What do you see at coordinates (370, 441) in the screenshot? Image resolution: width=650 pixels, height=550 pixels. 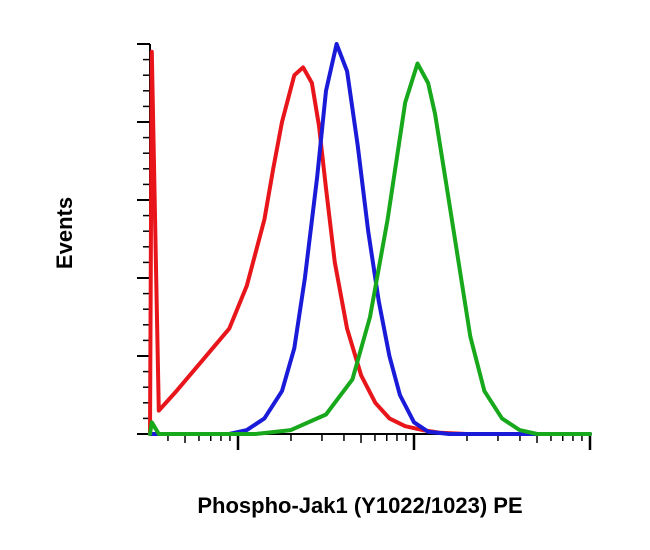 I see `x-axis` at bounding box center [370, 441].